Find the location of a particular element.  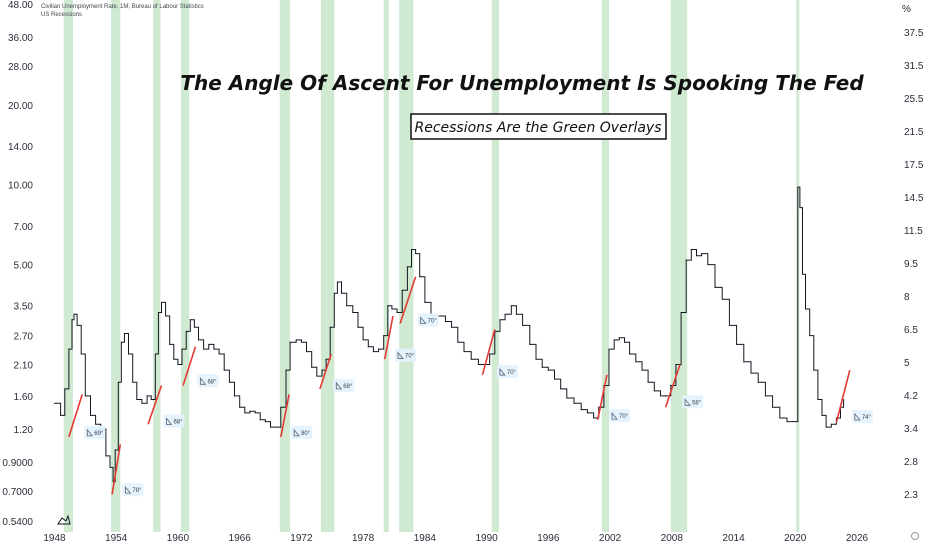

legend-recession-label: US Recessions is located at coordinates (61, 15).